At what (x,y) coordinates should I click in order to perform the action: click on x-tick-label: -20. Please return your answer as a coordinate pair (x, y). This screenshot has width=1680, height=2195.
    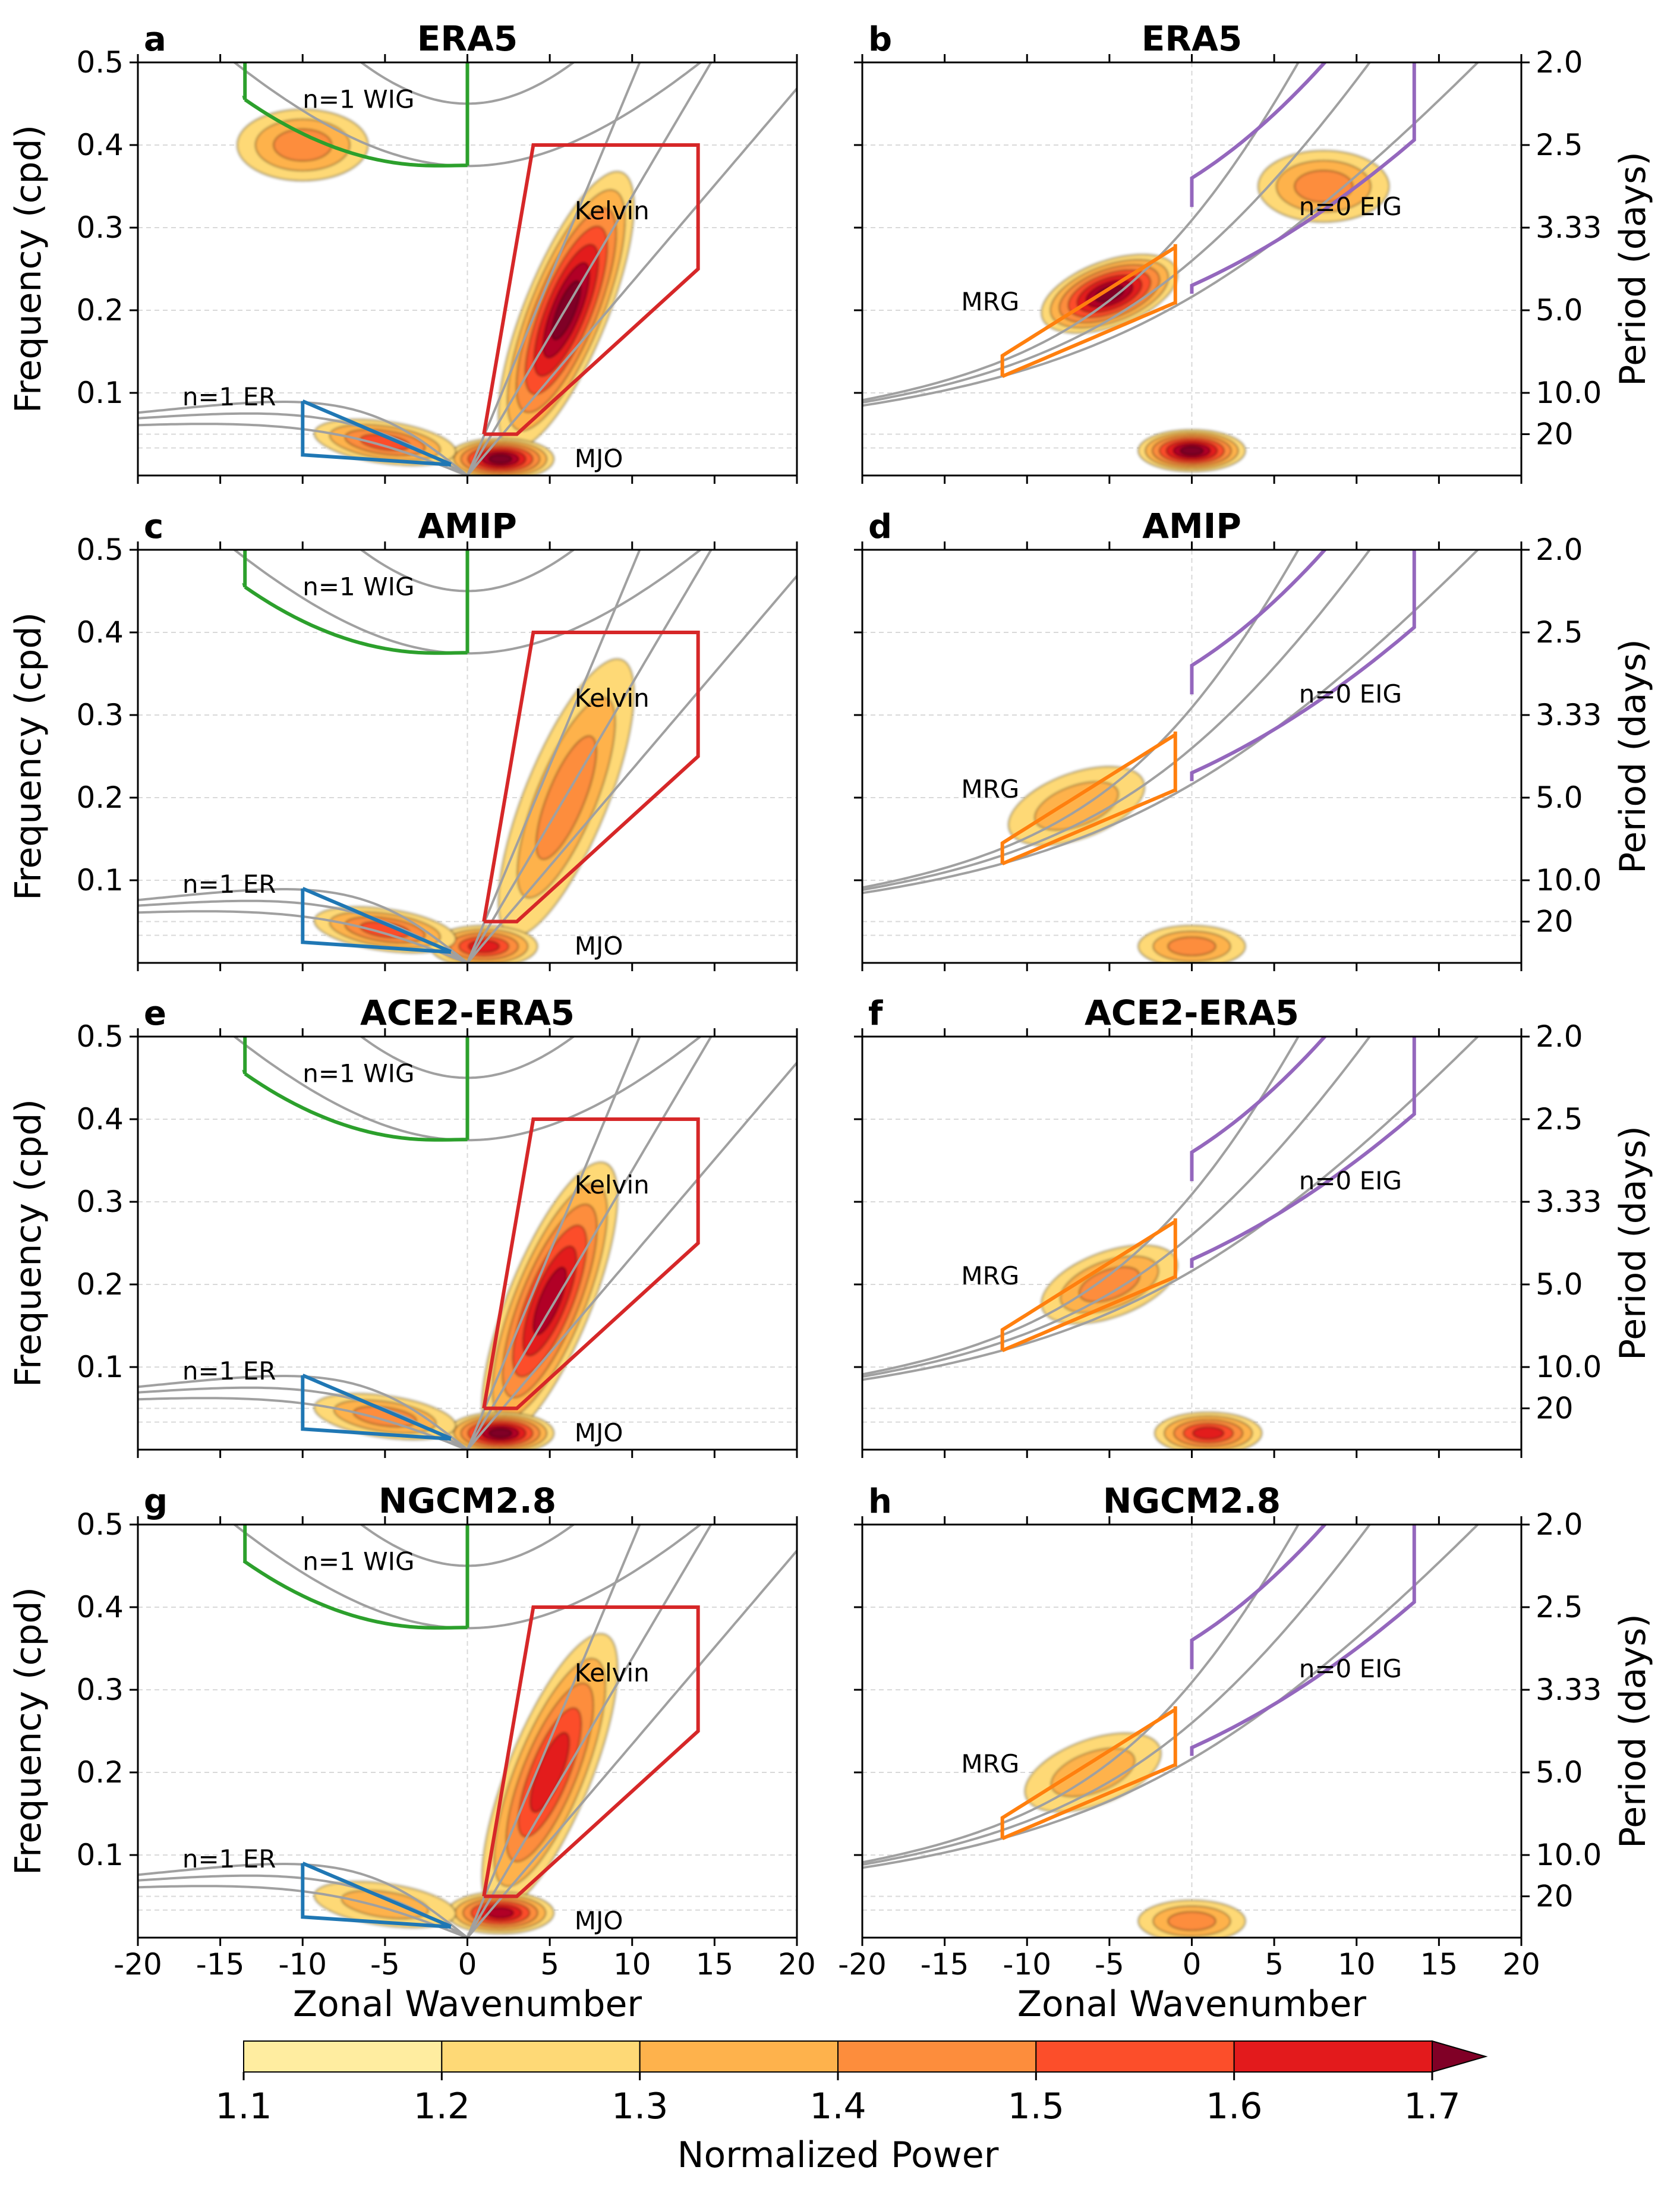
    Looking at the image, I should click on (862, 1964).